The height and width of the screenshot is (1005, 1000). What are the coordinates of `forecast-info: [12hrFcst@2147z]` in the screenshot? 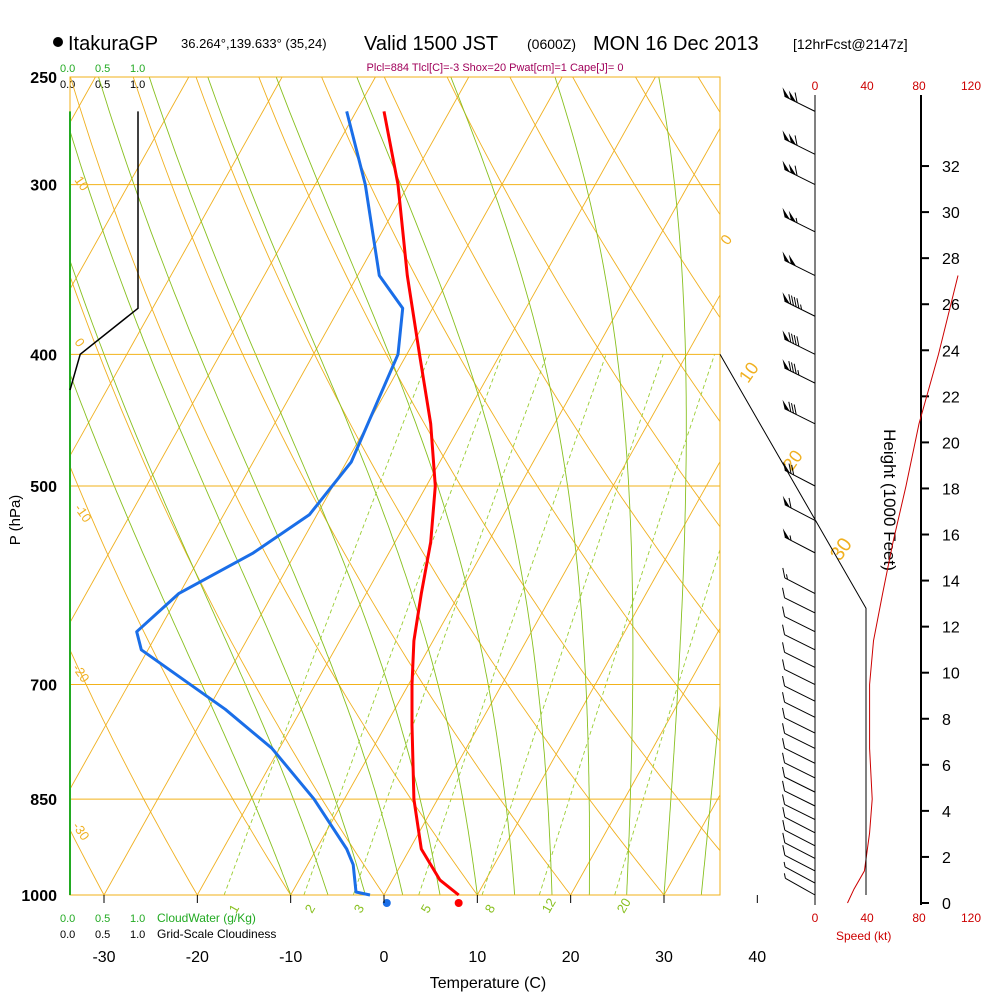 It's located at (850, 44).